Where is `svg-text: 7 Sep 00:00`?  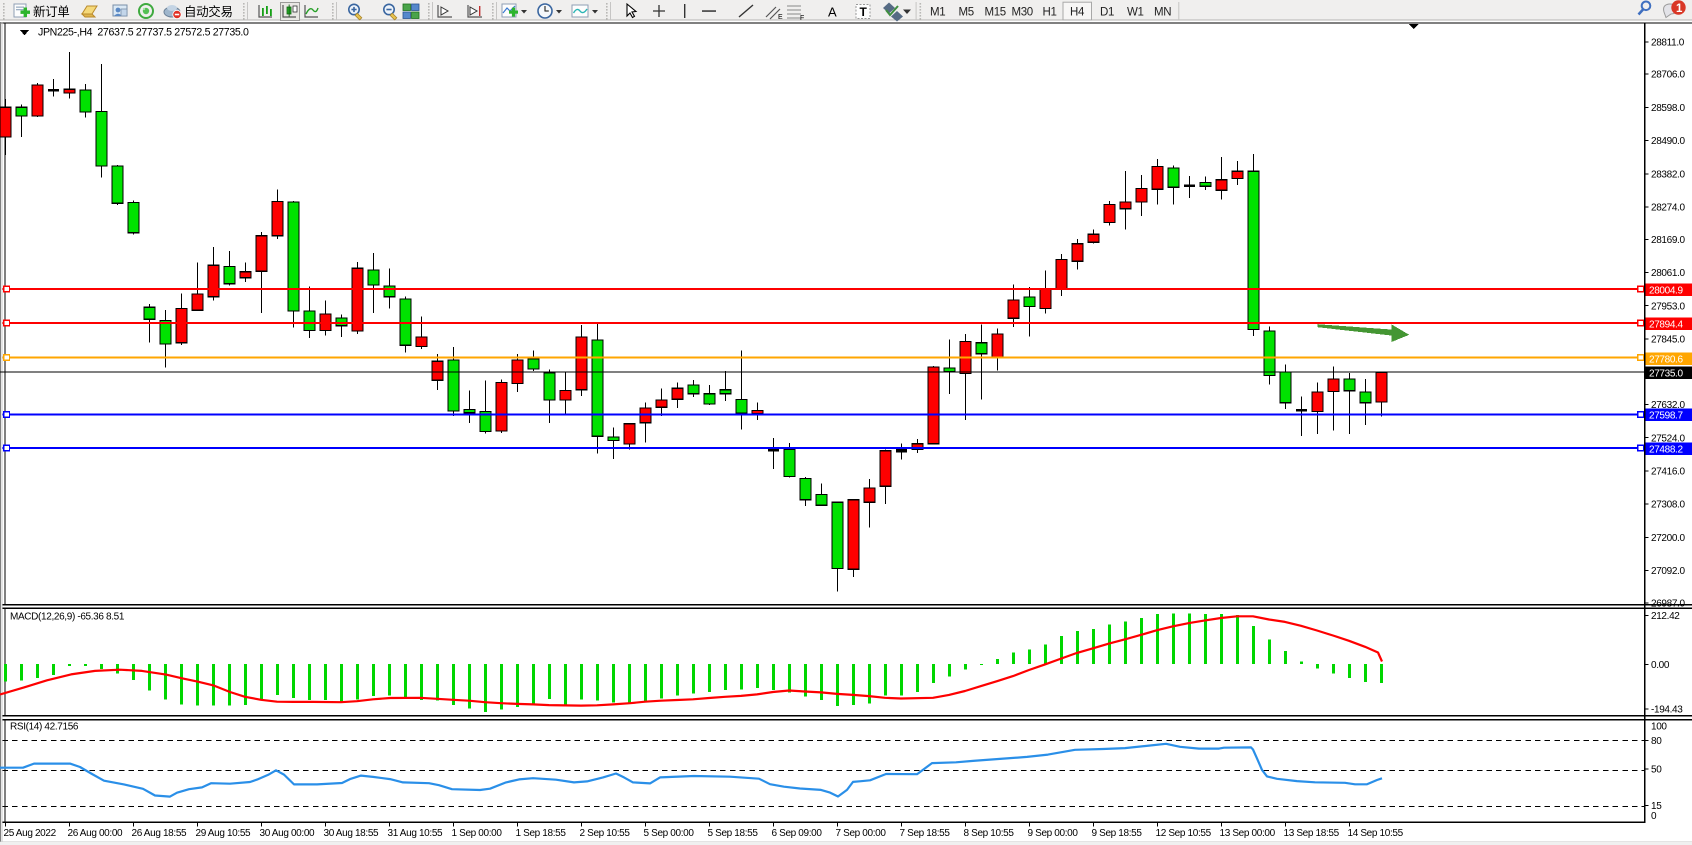
svg-text: 7 Sep 00:00 is located at coordinates (861, 833).